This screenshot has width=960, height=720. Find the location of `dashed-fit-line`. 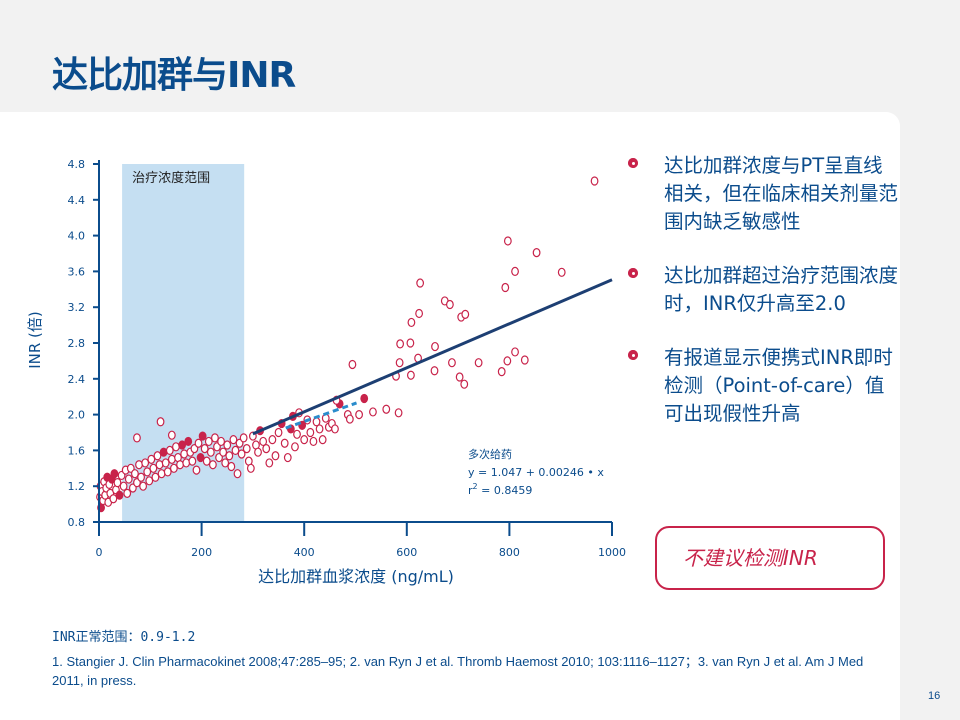

dashed-fit-line is located at coordinates (321, 415).